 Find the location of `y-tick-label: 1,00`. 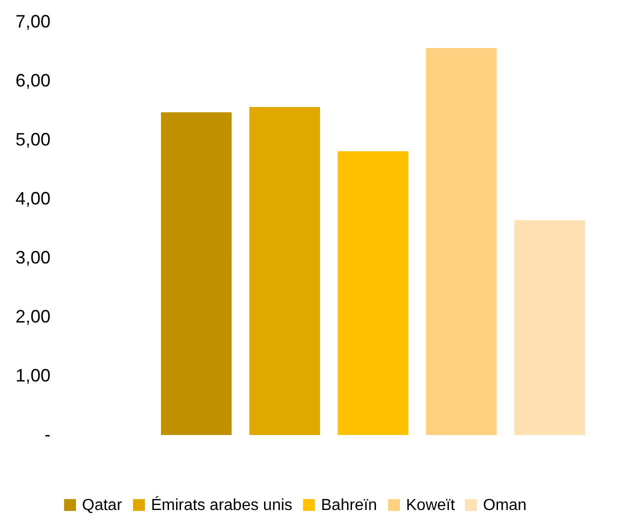

y-tick-label: 1,00 is located at coordinates (32, 376).